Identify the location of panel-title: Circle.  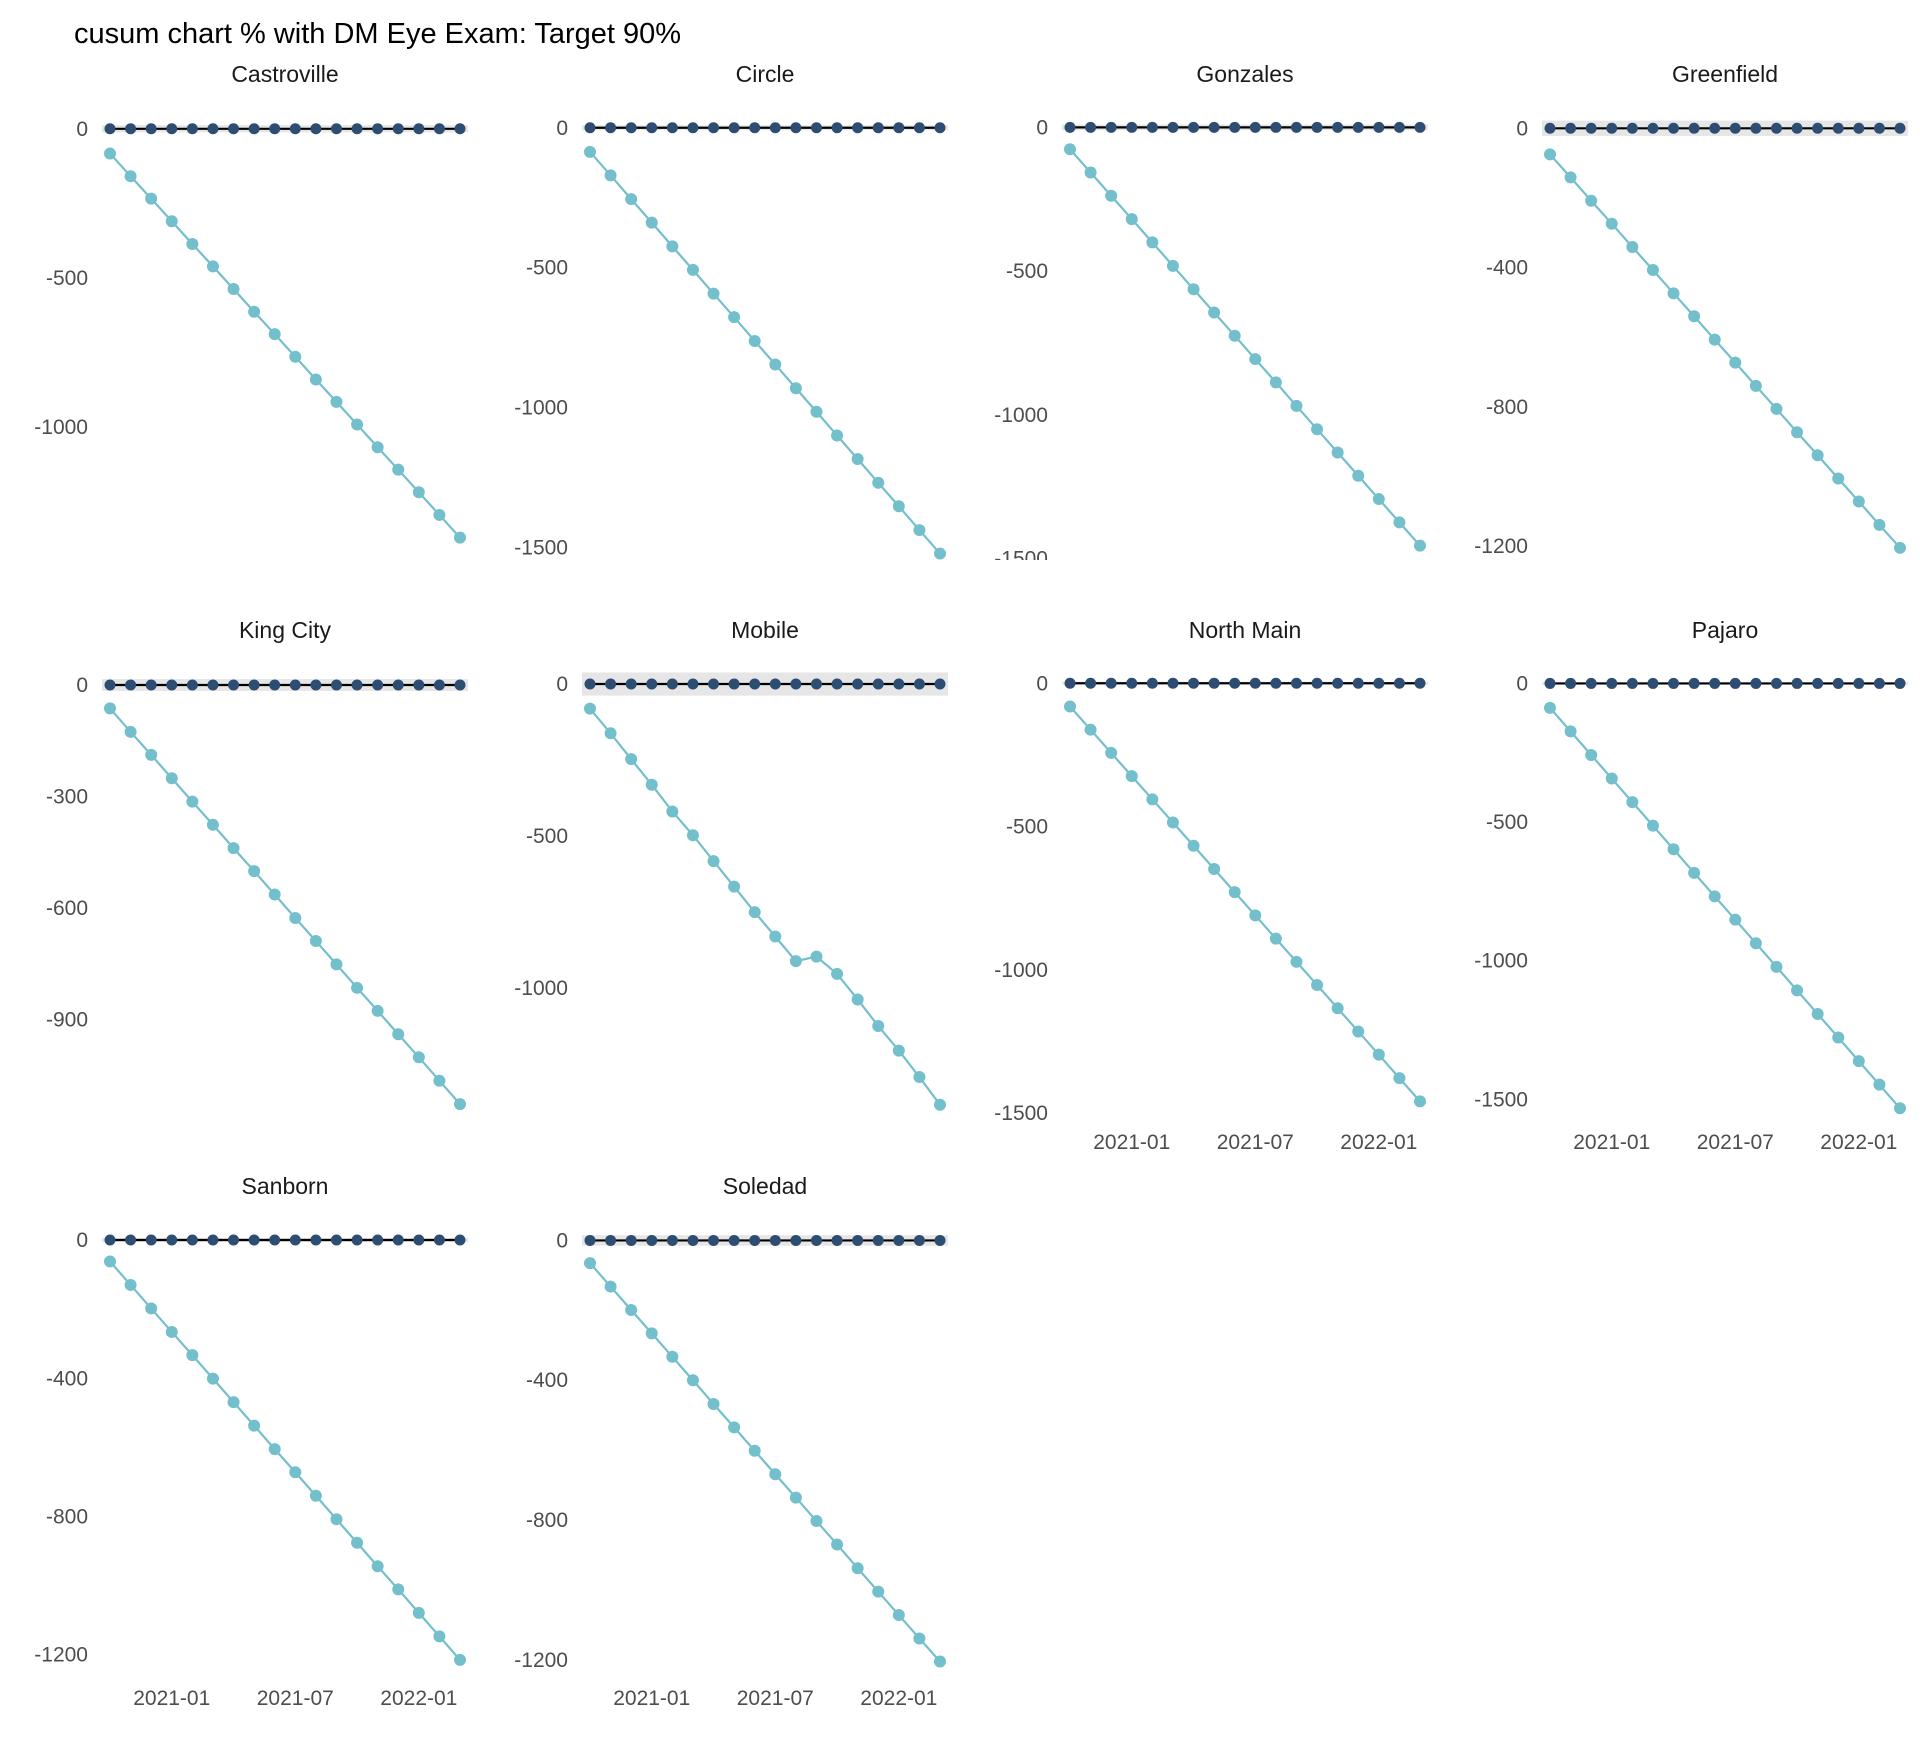
(765, 74).